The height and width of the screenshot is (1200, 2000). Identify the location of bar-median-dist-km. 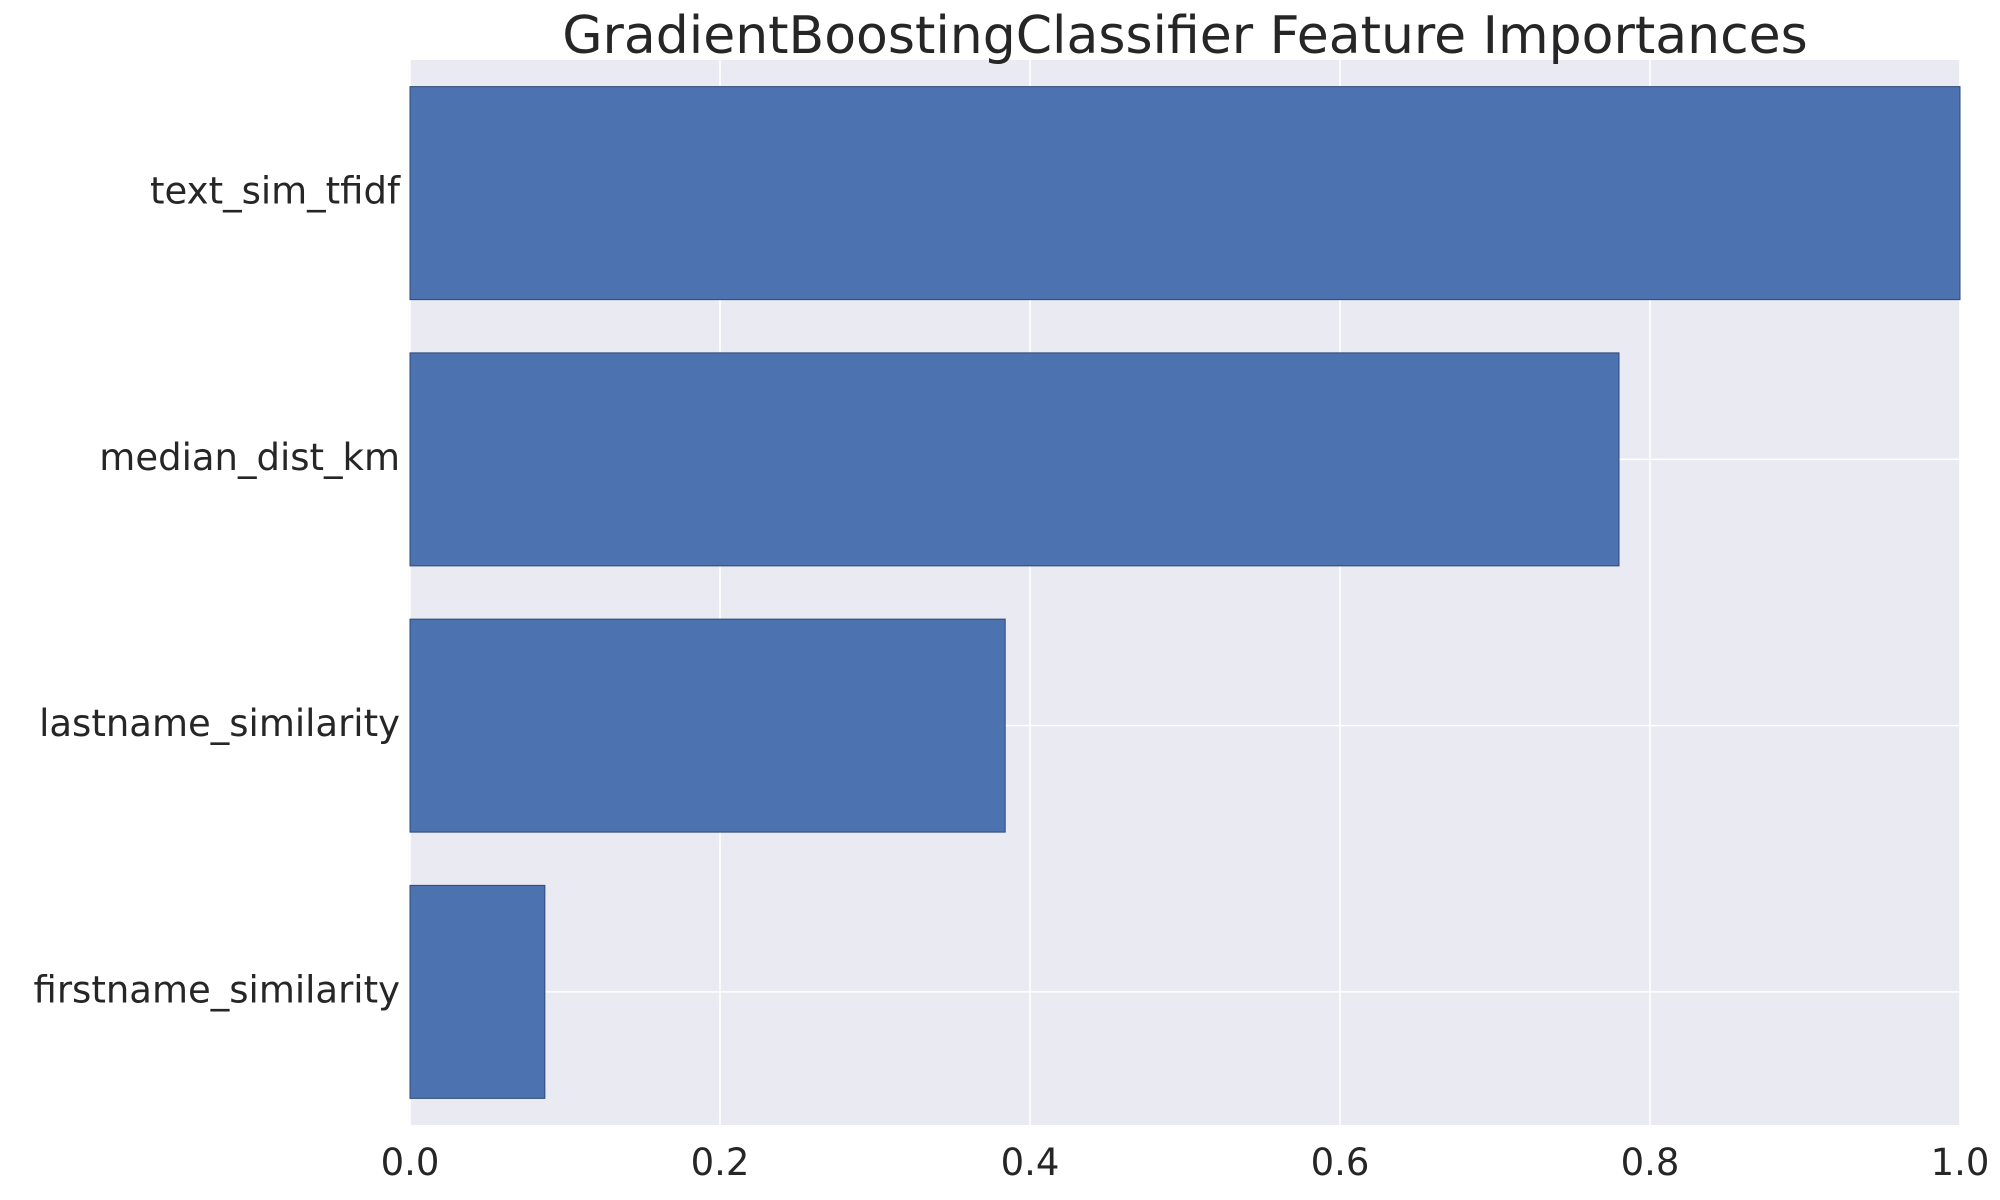
(1014, 459).